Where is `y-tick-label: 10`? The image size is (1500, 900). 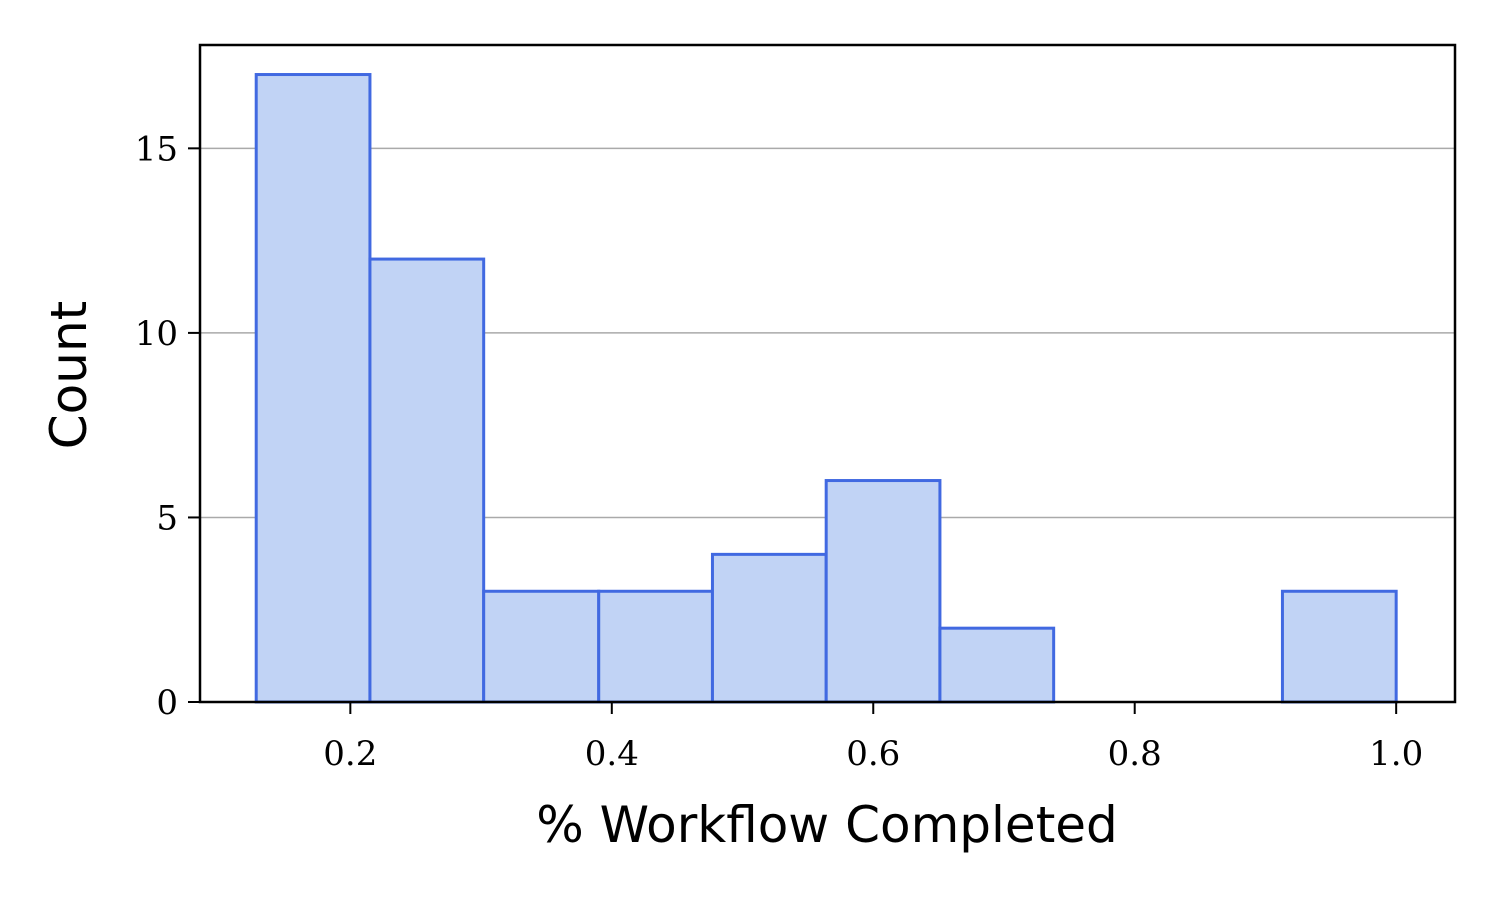
y-tick-label: 10 is located at coordinates (156, 334).